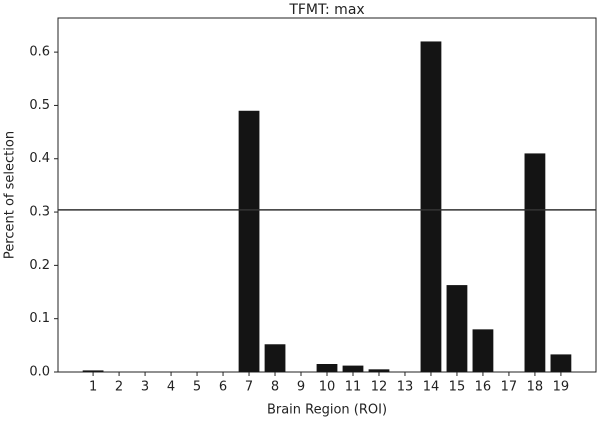 The image size is (600, 421). Describe the element at coordinates (483, 387) in the screenshot. I see `x-tick-label: 16` at that location.